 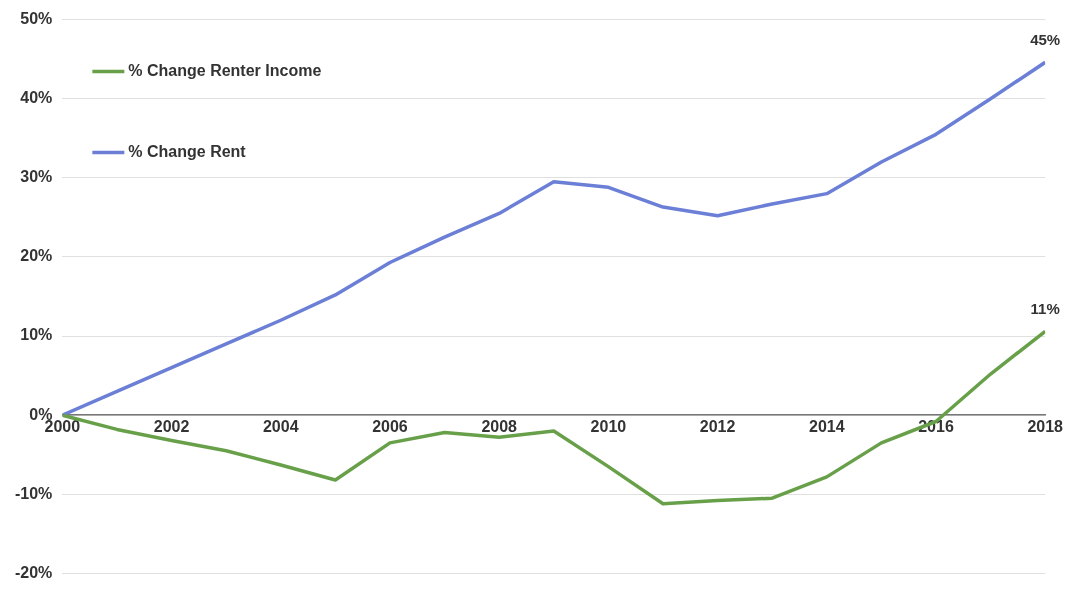 I want to click on y-tick-label: 20%, so click(x=36, y=256).